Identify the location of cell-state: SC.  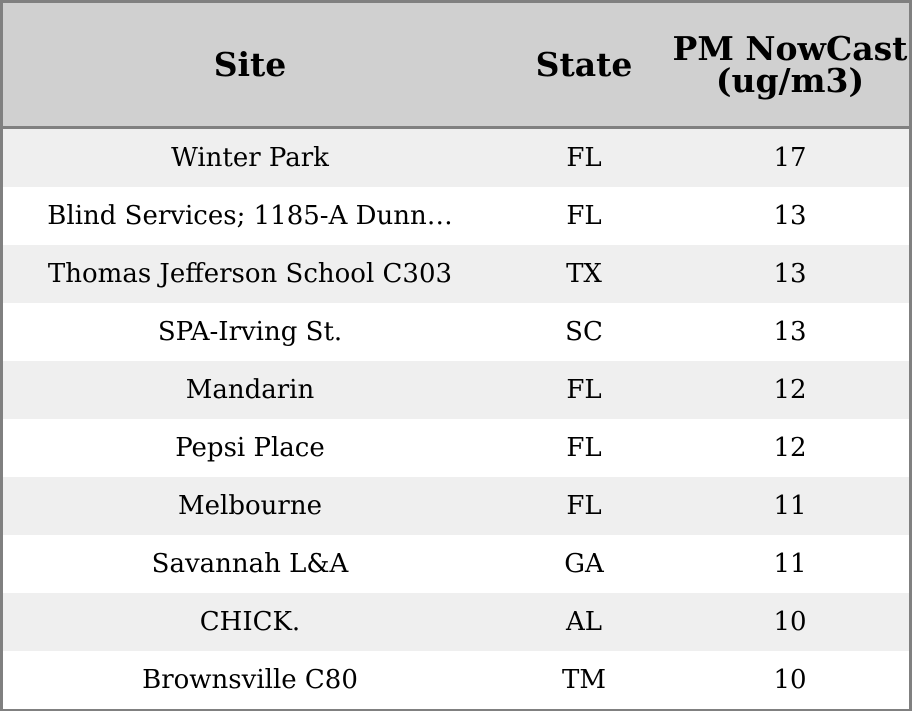
(584, 332).